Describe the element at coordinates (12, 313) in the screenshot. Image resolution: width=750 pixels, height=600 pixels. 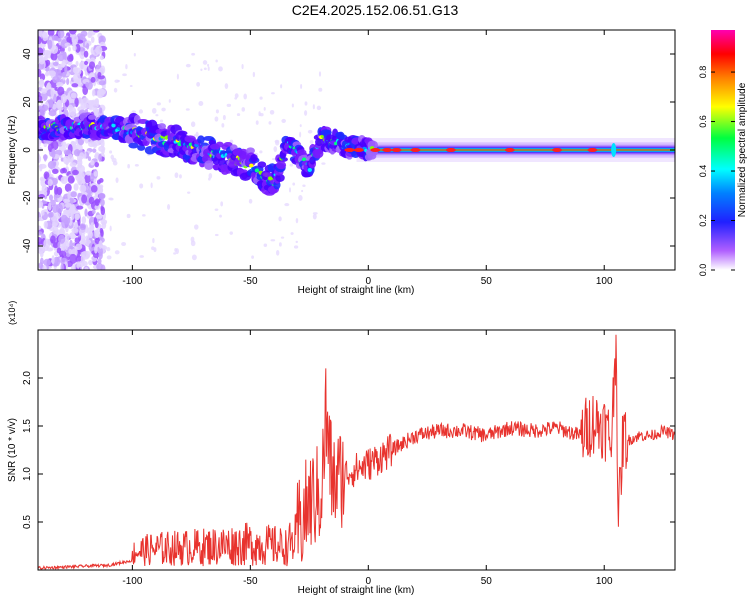
I see `snr-scale-label: (x10⁴)` at that location.